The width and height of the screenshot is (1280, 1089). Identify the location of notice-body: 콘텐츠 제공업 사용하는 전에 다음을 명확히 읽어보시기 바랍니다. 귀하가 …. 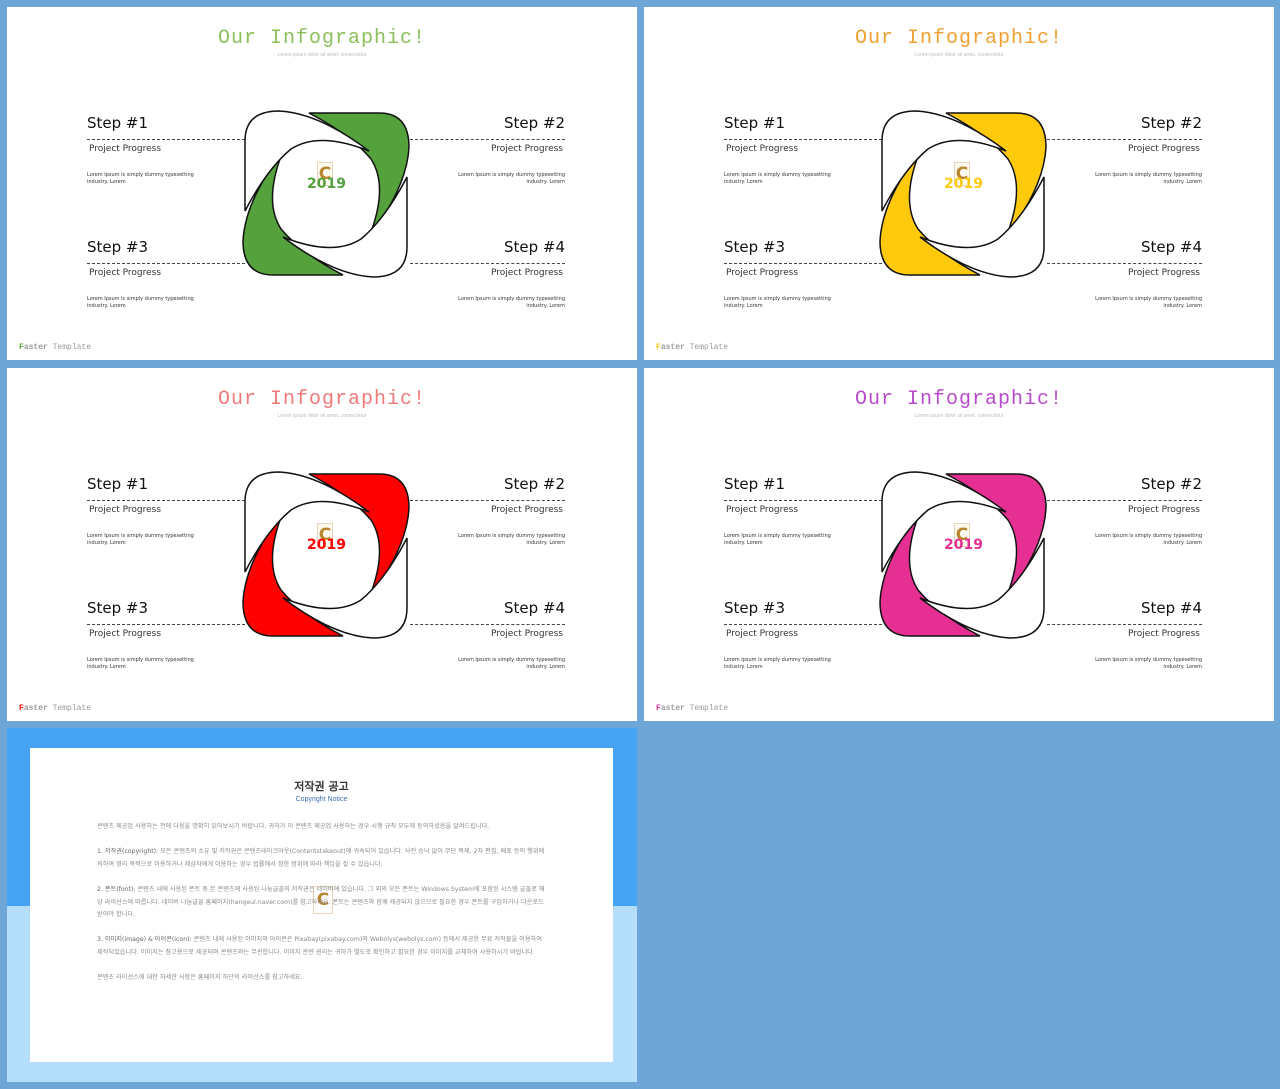
(323, 909).